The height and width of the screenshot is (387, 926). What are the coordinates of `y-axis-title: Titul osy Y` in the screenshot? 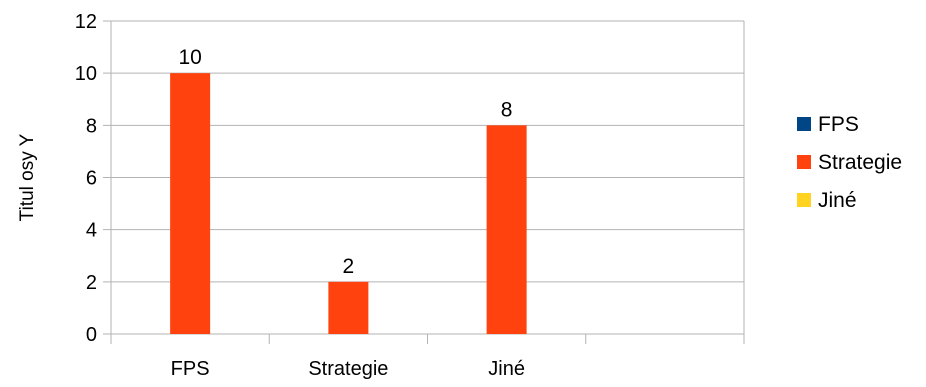 It's located at (27, 177).